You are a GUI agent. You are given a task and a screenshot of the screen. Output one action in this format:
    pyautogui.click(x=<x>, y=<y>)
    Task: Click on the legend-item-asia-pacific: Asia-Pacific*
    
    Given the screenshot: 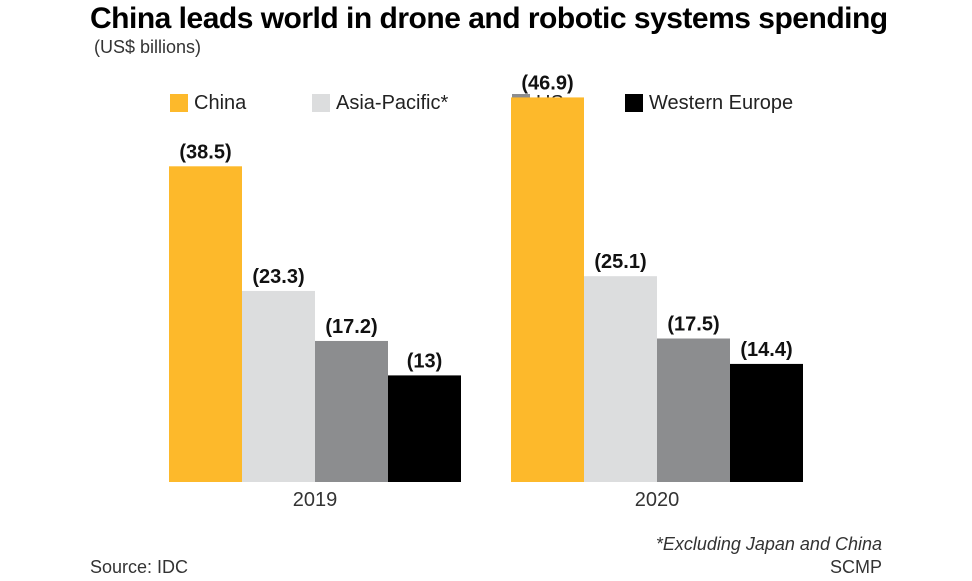 What is the action you would take?
    pyautogui.click(x=380, y=103)
    